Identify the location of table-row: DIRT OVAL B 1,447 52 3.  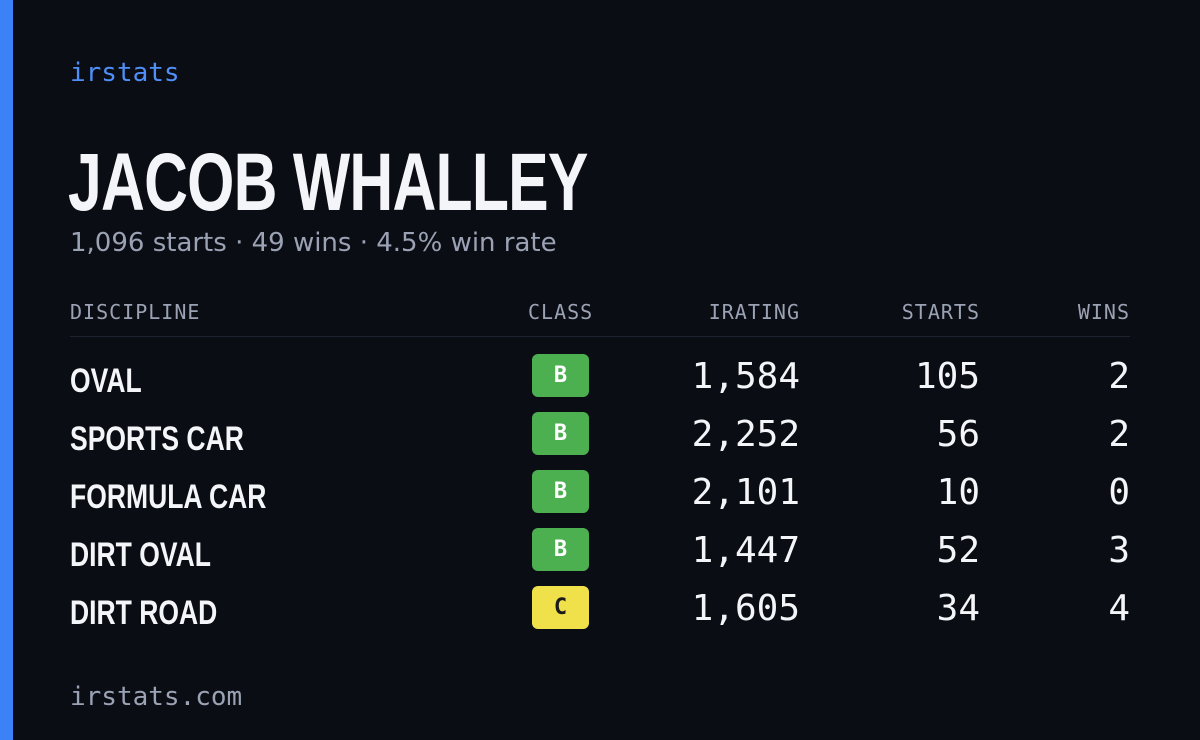
(600, 557).